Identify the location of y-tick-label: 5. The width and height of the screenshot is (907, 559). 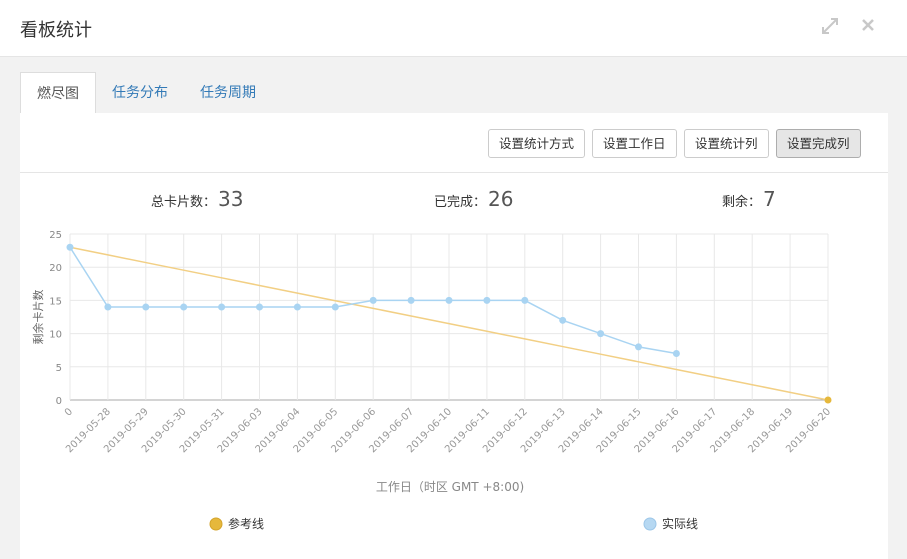
(59, 368).